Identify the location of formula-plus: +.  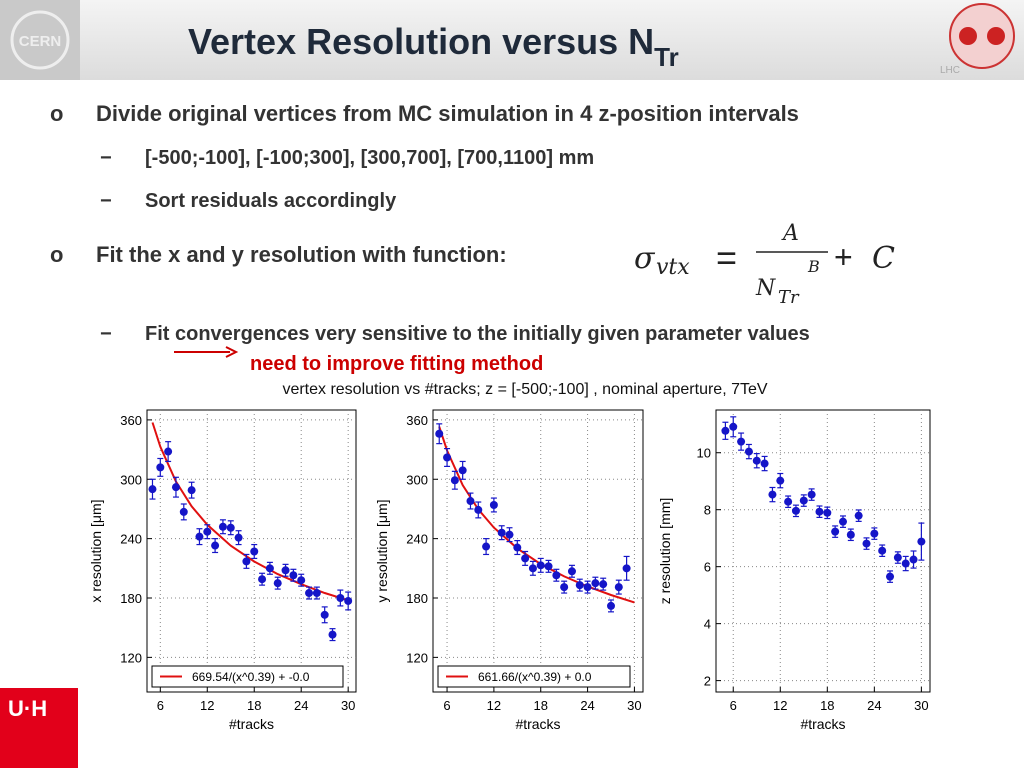
(843, 257).